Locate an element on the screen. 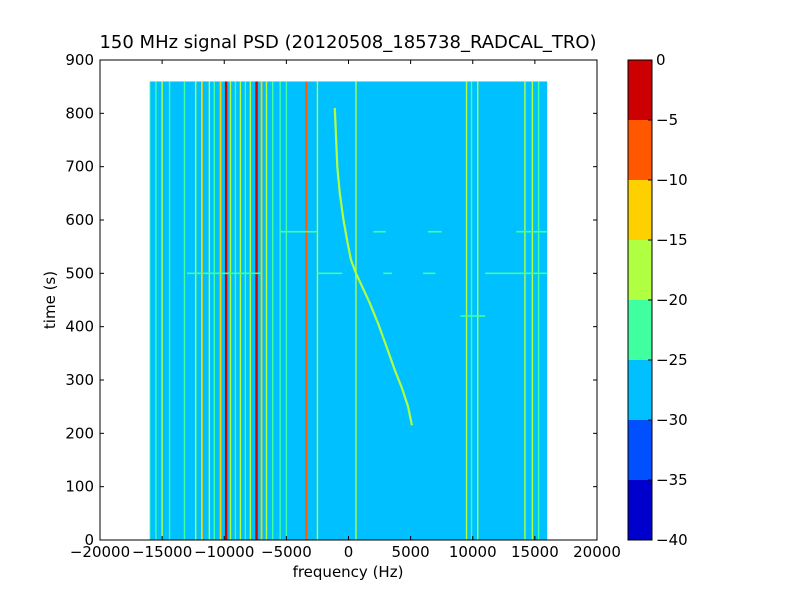 The image size is (800, 600). x-tick-label: −15000 is located at coordinates (162, 552).